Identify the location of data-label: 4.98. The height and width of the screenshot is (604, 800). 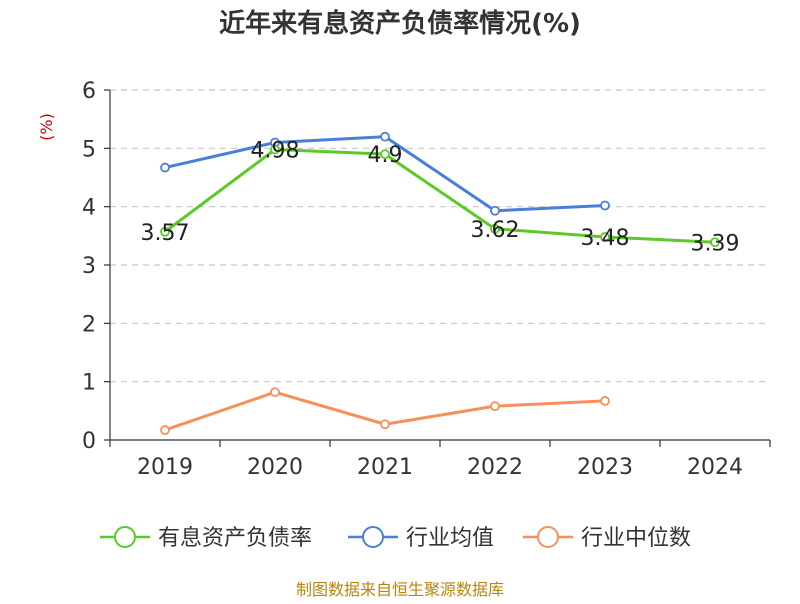
(275, 151).